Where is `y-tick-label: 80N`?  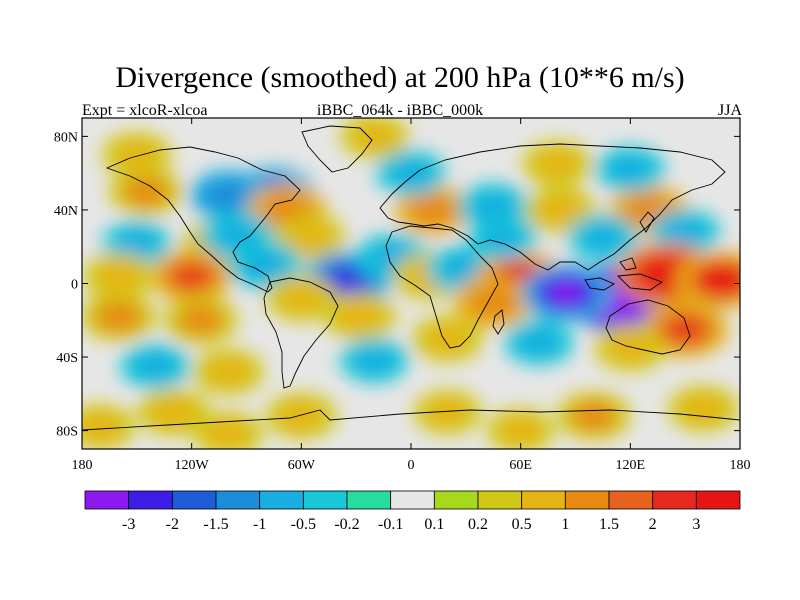
y-tick-label: 80N is located at coordinates (66, 137).